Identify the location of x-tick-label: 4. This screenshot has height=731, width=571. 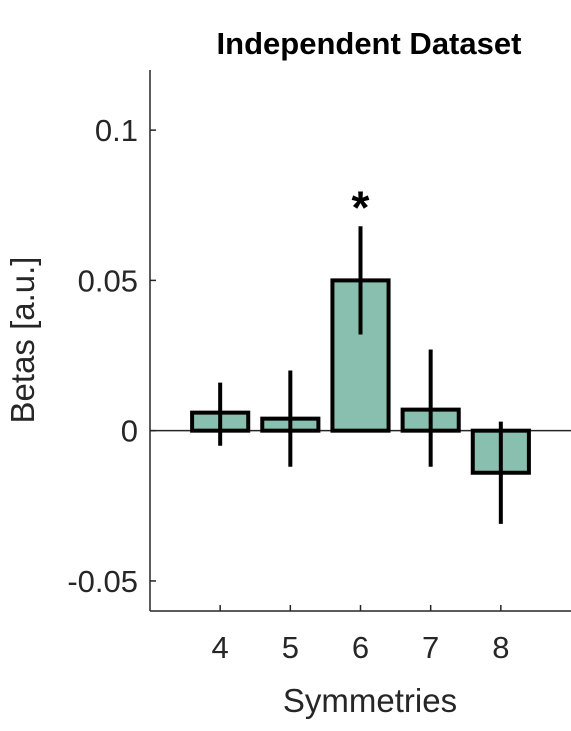
(220, 647).